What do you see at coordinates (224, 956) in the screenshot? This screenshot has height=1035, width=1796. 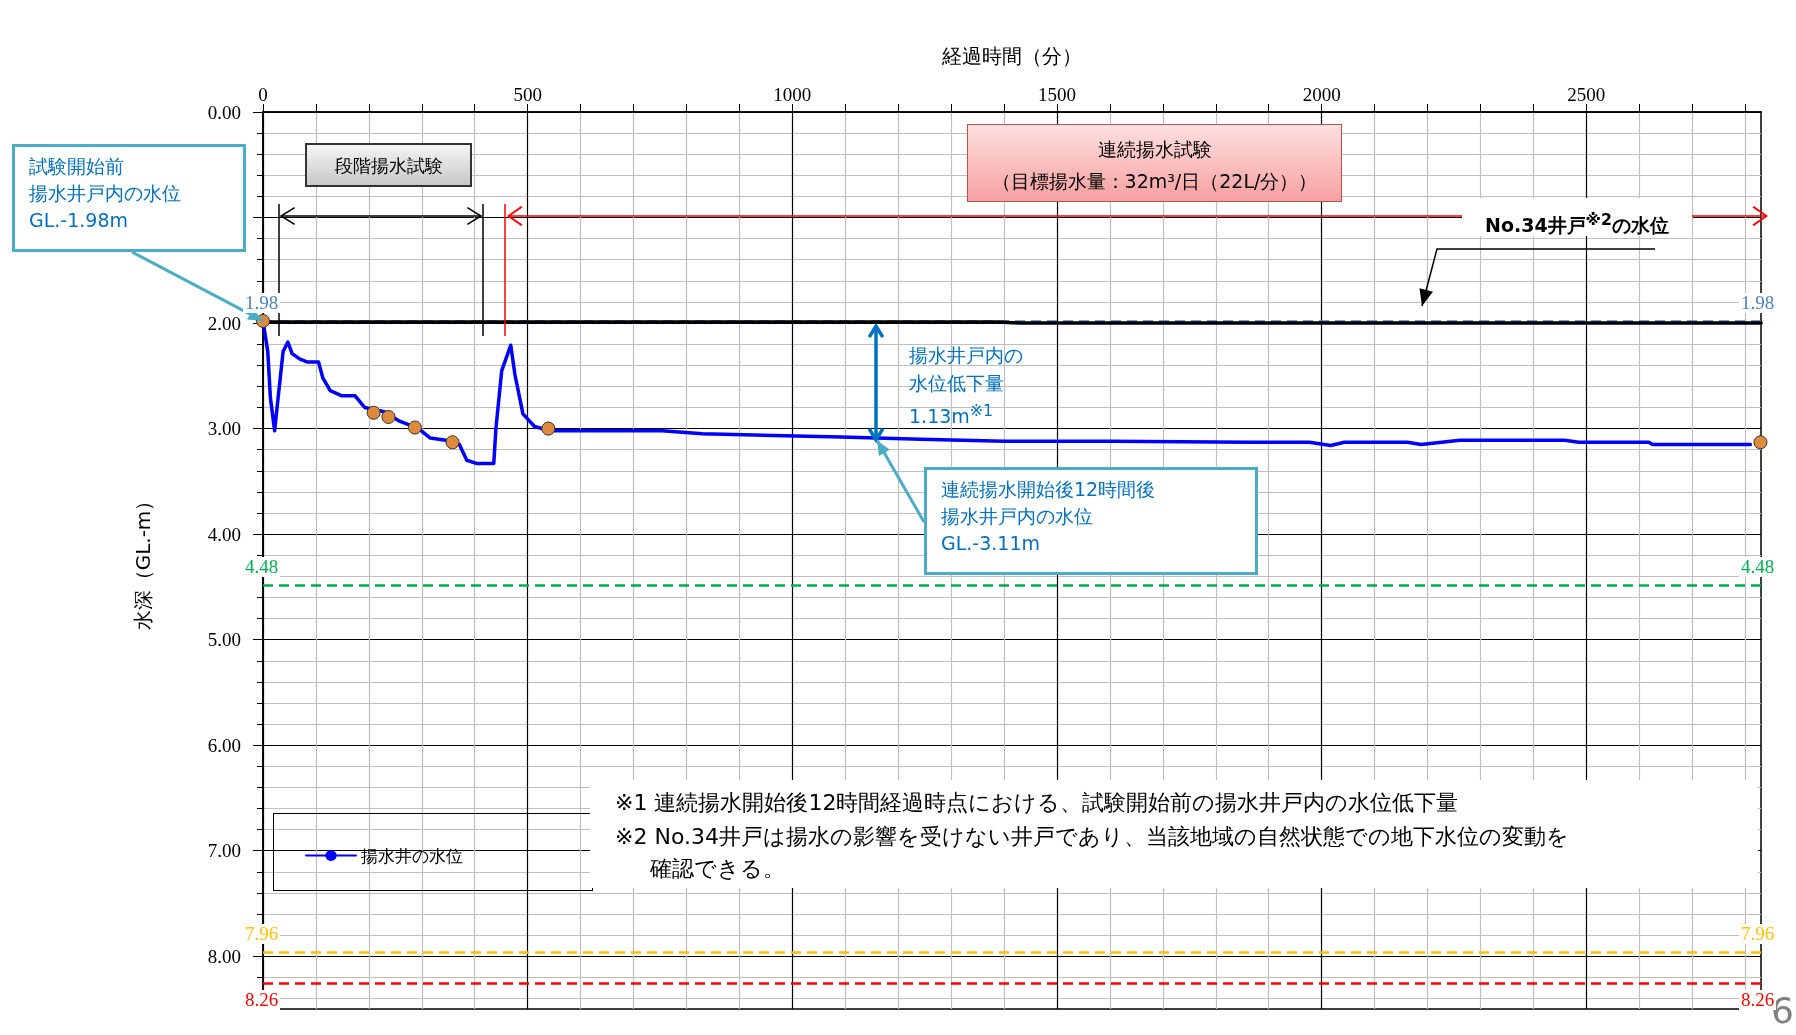 I see `y-tick-label: 8.00` at bounding box center [224, 956].